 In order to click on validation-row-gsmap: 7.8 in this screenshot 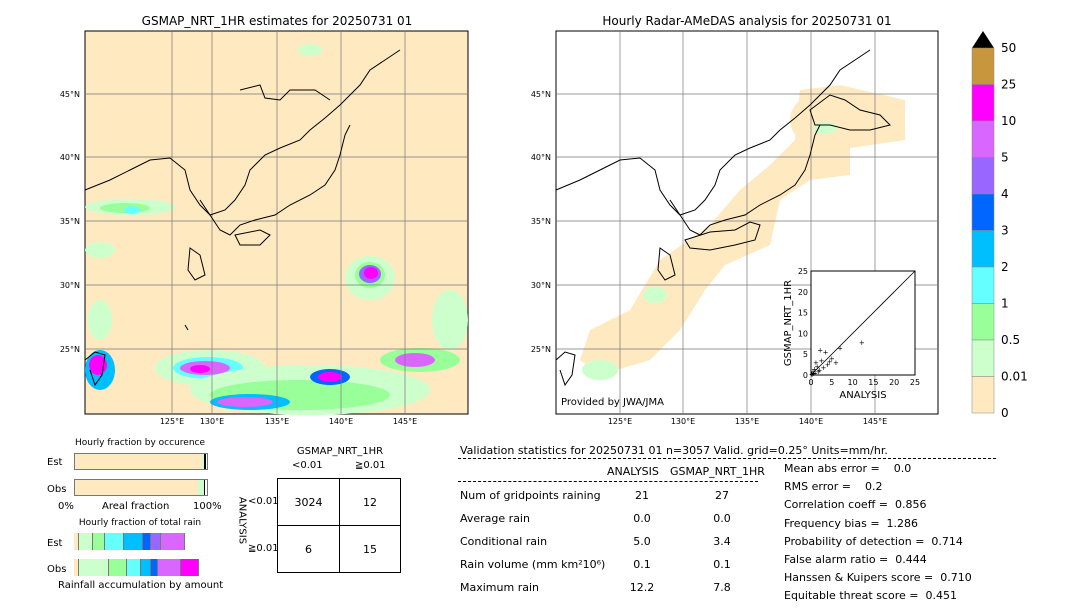, I will do `click(722, 587)`.